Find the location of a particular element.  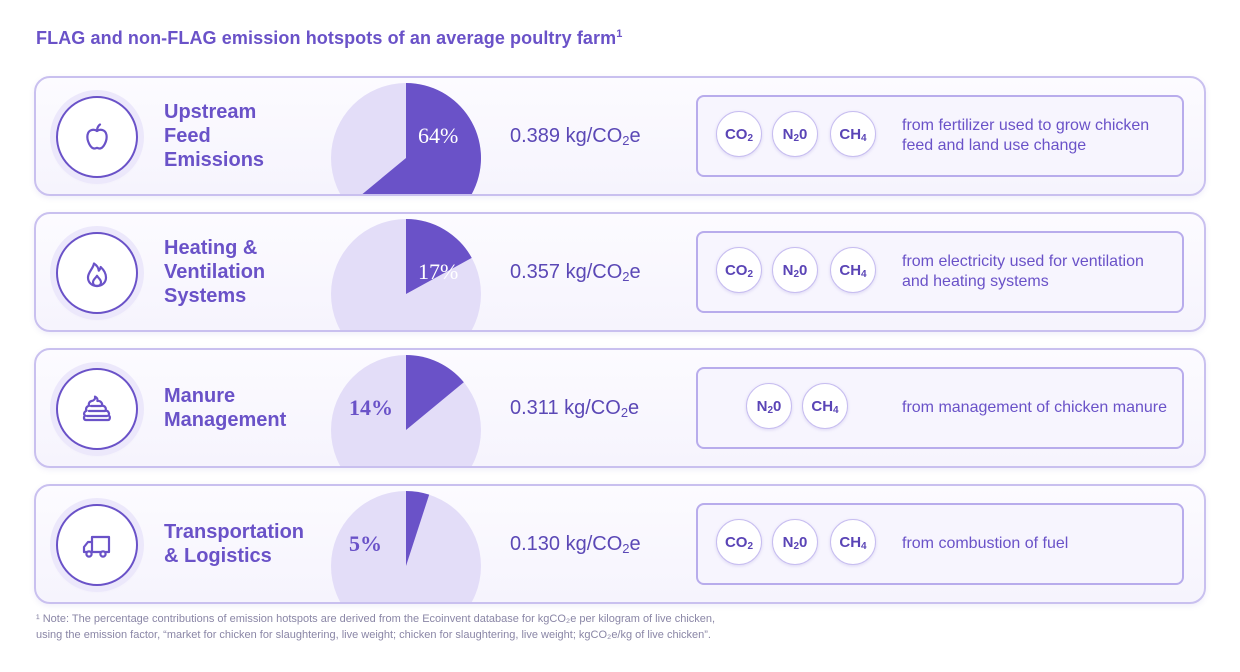

gas-description: from combustion of fuel is located at coordinates (985, 543).